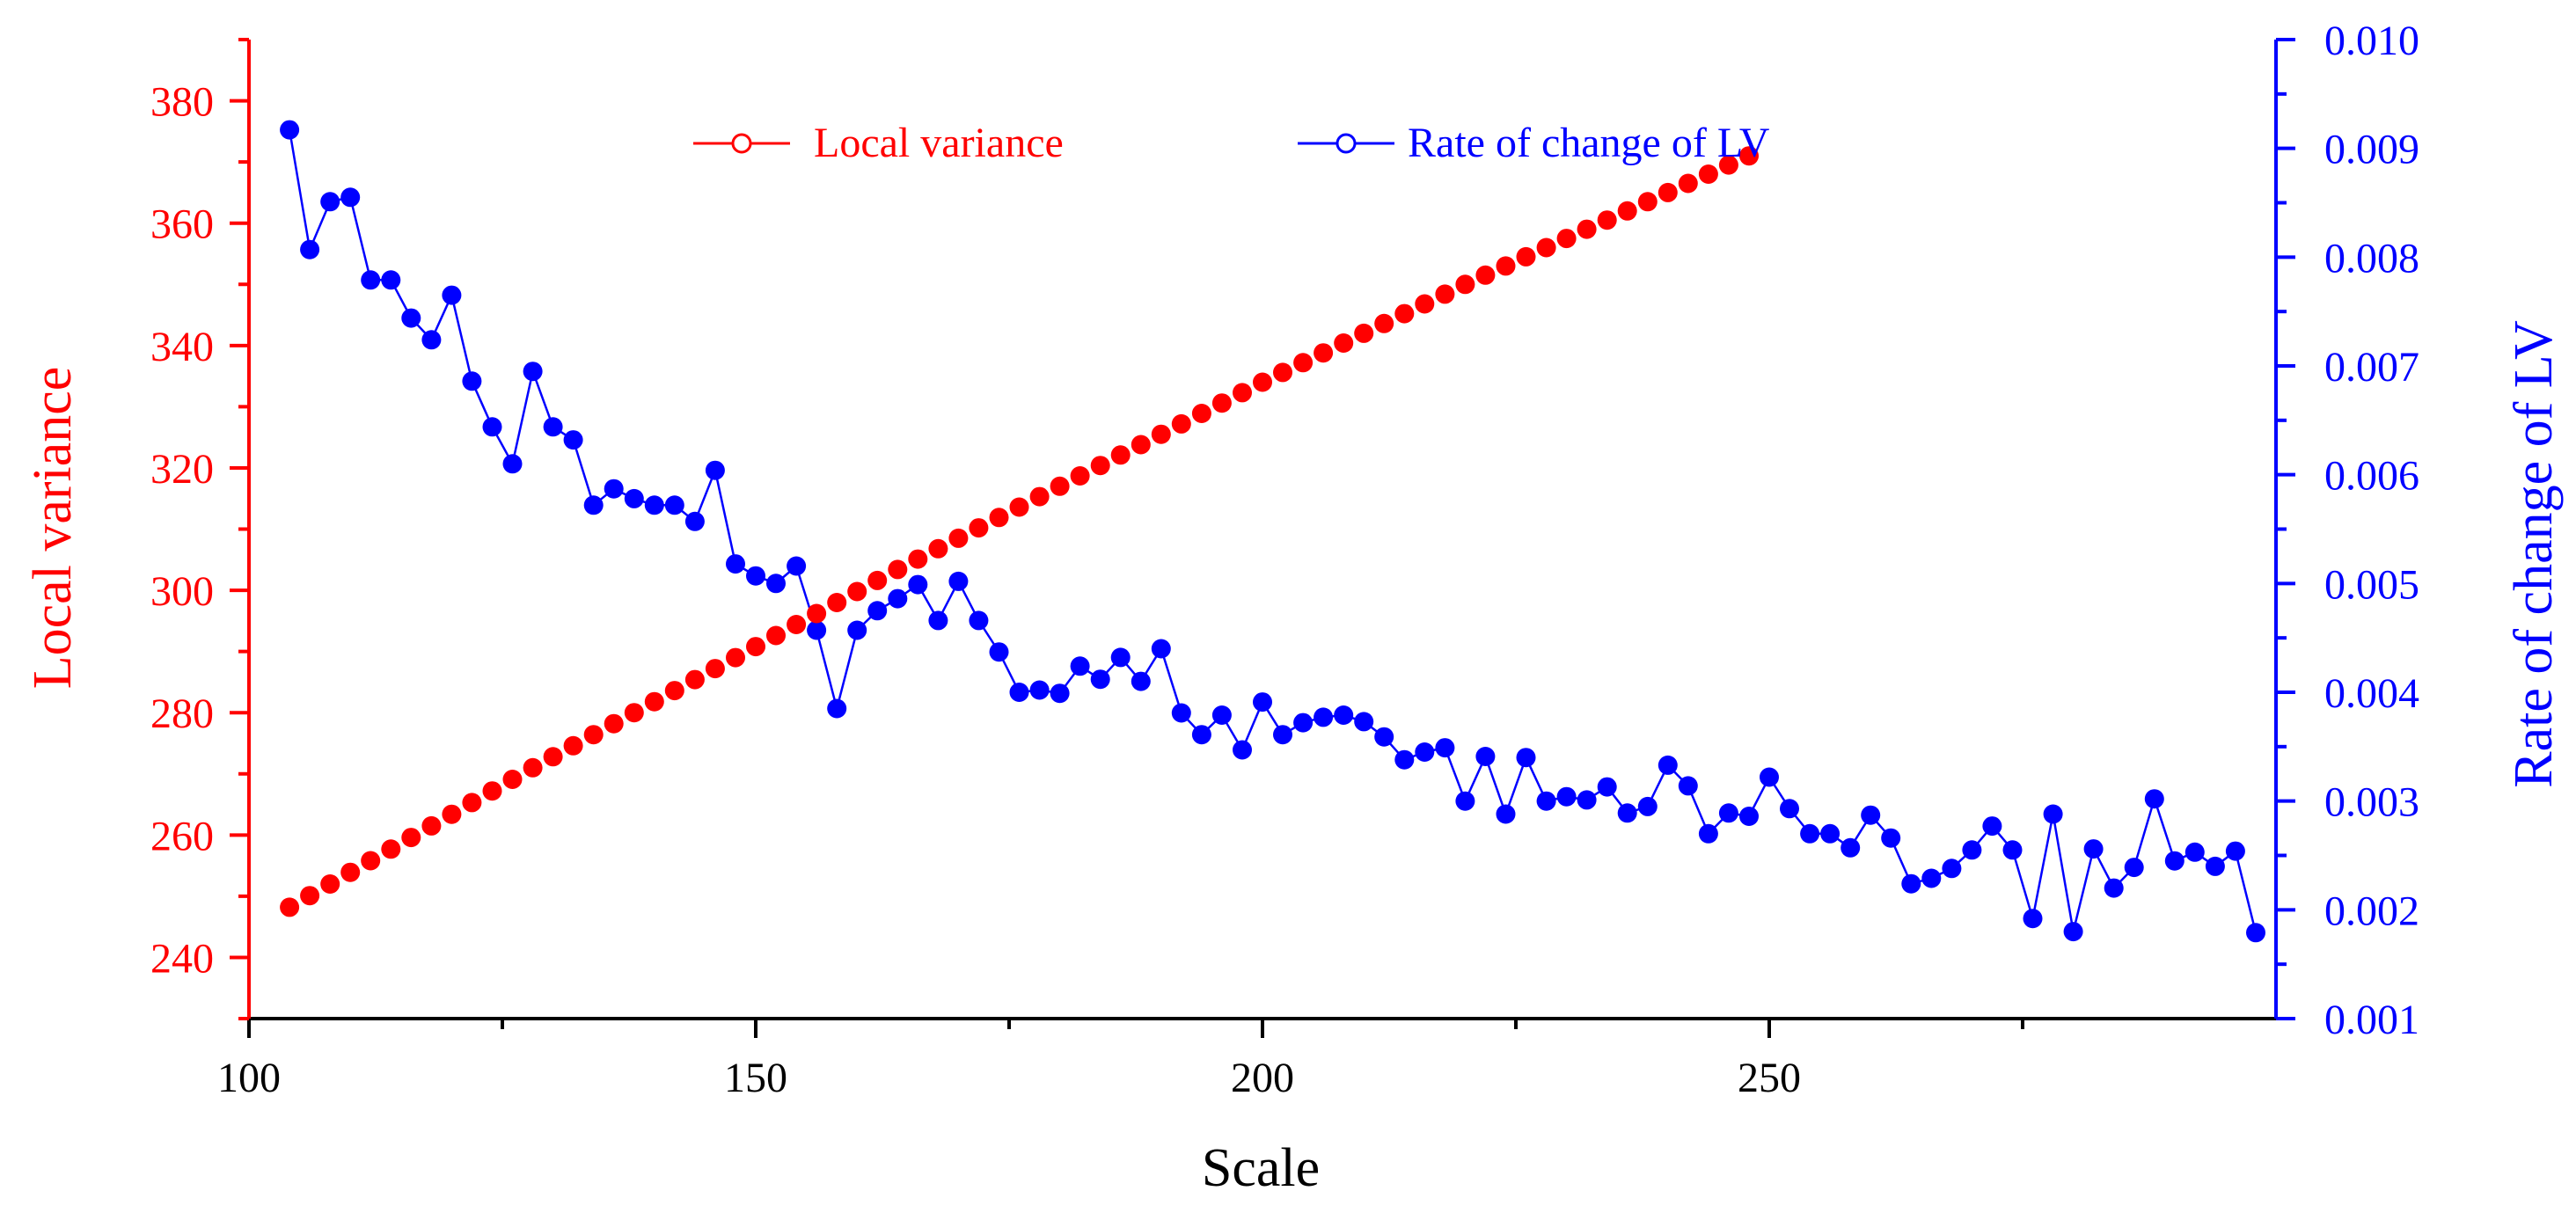 The image size is (2576, 1213). I want to click on legend-marker-rate-of-change, so click(1346, 143).